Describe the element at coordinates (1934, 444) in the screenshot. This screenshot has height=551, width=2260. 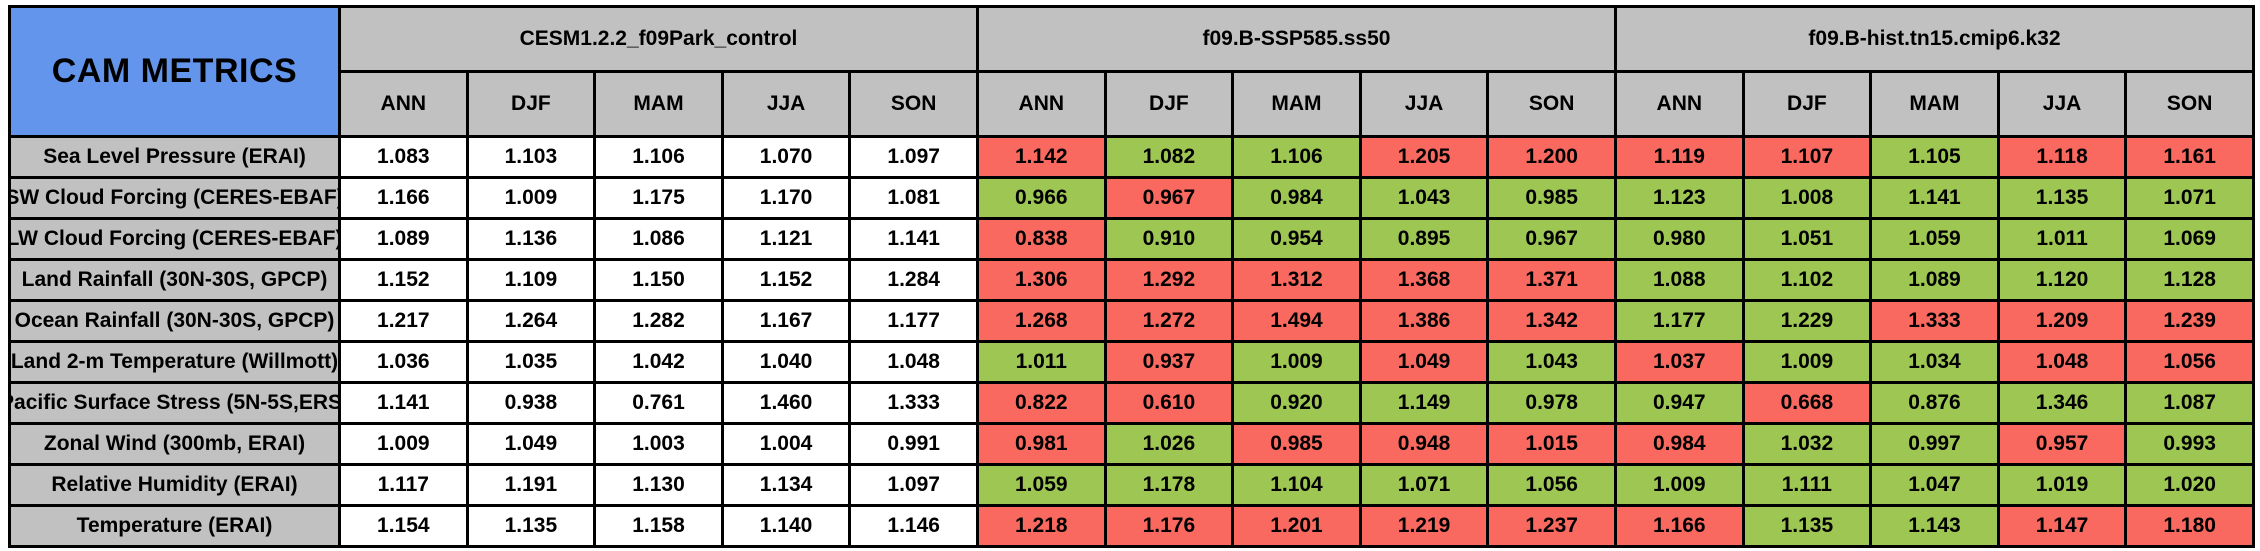
I see `metric-value-cell: 0.997` at that location.